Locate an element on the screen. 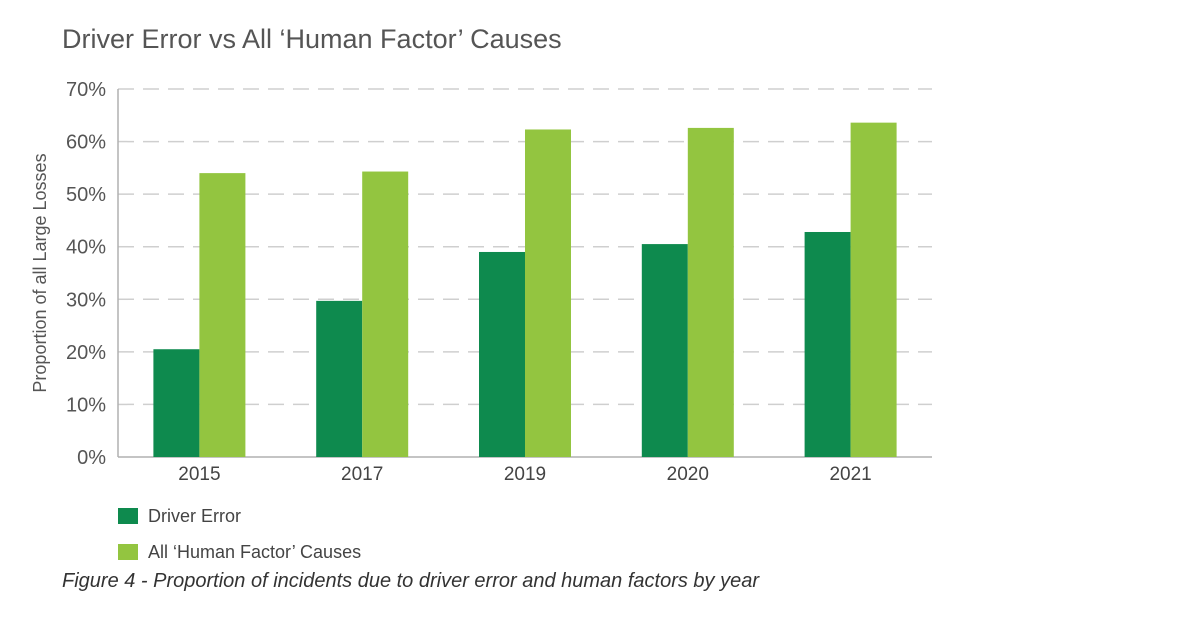 The image size is (1200, 624). x-tick-label: 2019 is located at coordinates (525, 474).